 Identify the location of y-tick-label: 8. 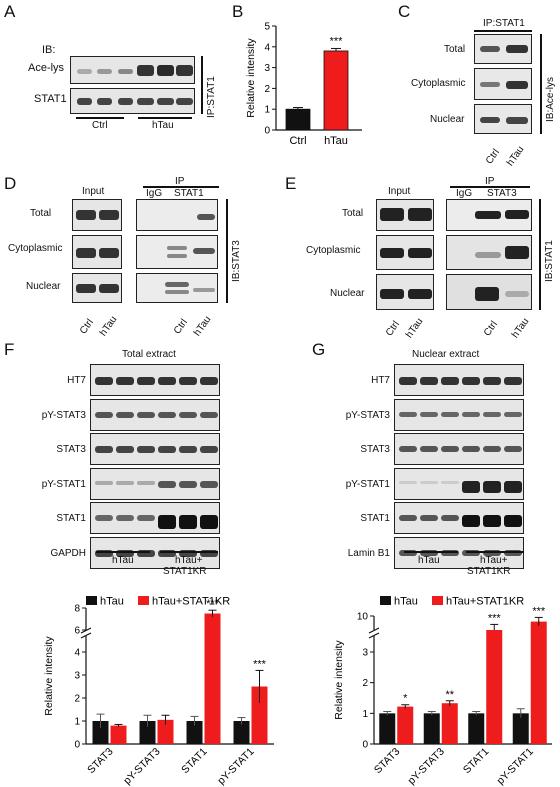
(77, 609).